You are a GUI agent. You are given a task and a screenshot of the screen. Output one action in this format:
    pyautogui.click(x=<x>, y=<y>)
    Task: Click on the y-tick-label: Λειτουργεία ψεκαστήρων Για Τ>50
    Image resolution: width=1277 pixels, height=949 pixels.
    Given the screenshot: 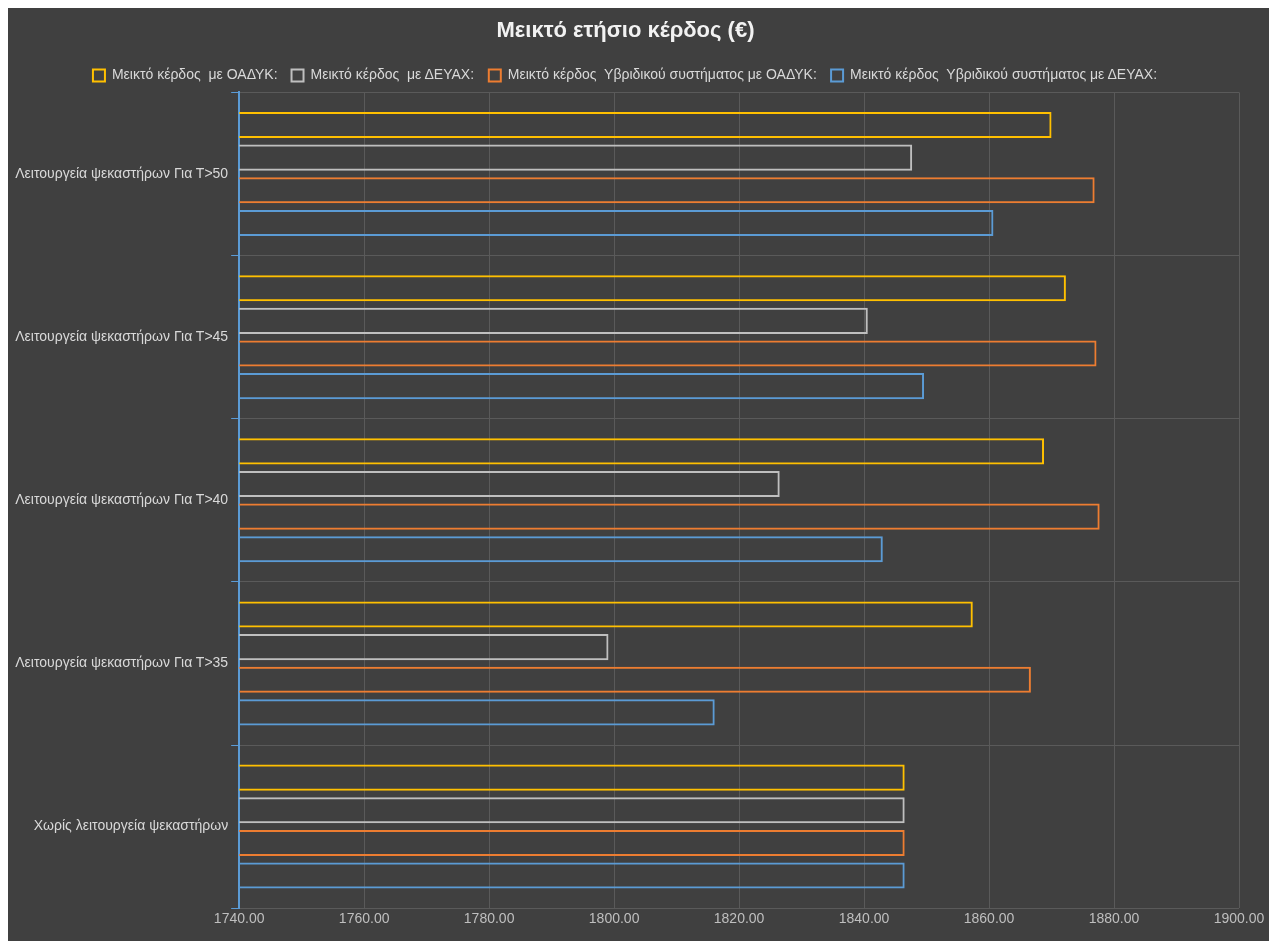 What is the action you would take?
    pyautogui.click(x=122, y=172)
    